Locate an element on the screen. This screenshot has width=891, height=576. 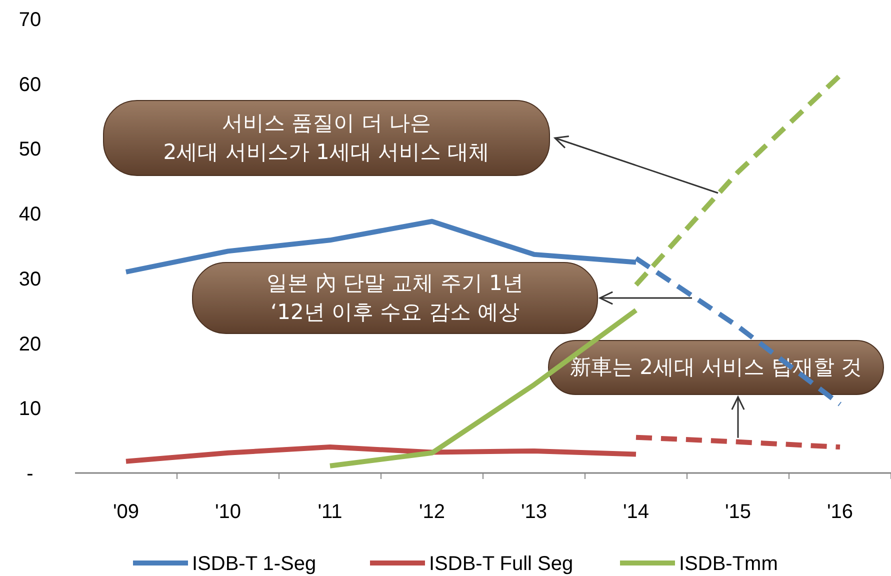
legend-label: ISDB-Tmm is located at coordinates (728, 564).